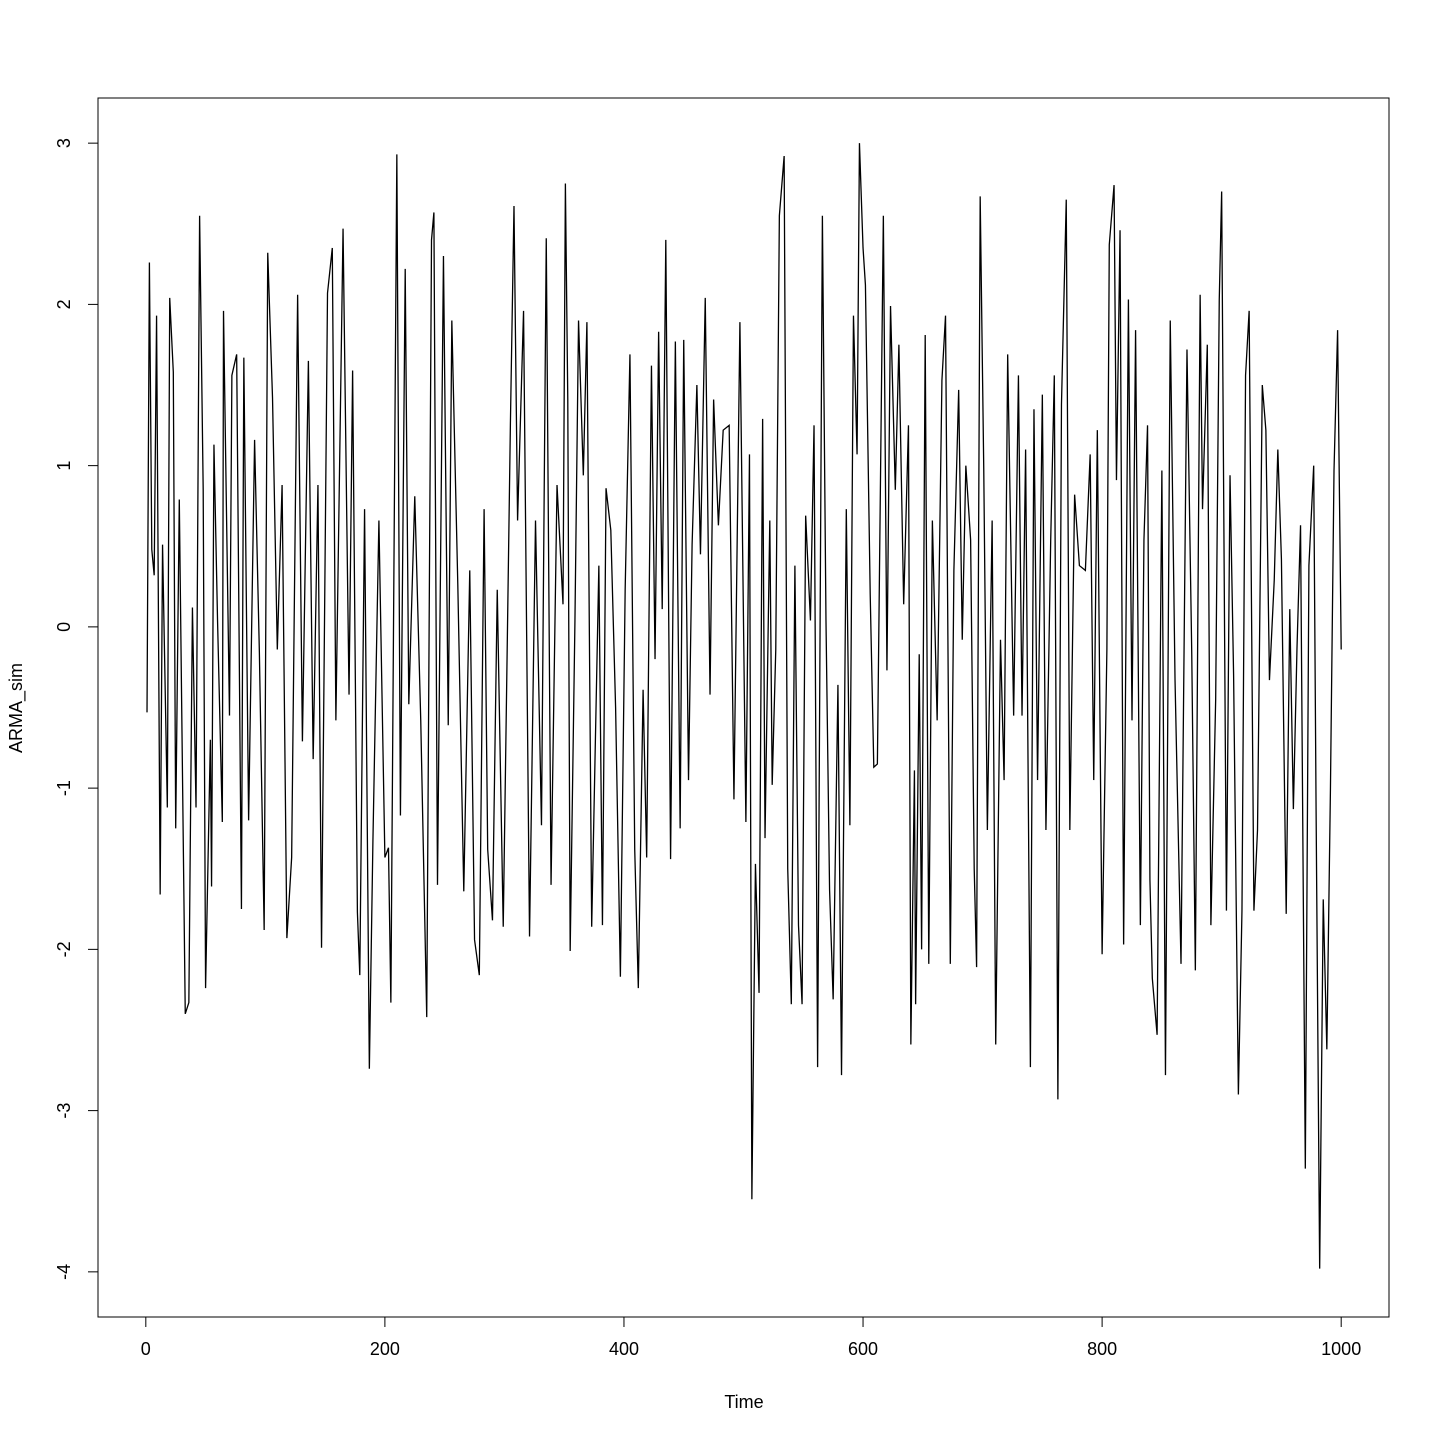 The height and width of the screenshot is (1445, 1440). Describe the element at coordinates (64, 304) in the screenshot. I see `y-tick-label: 2` at that location.